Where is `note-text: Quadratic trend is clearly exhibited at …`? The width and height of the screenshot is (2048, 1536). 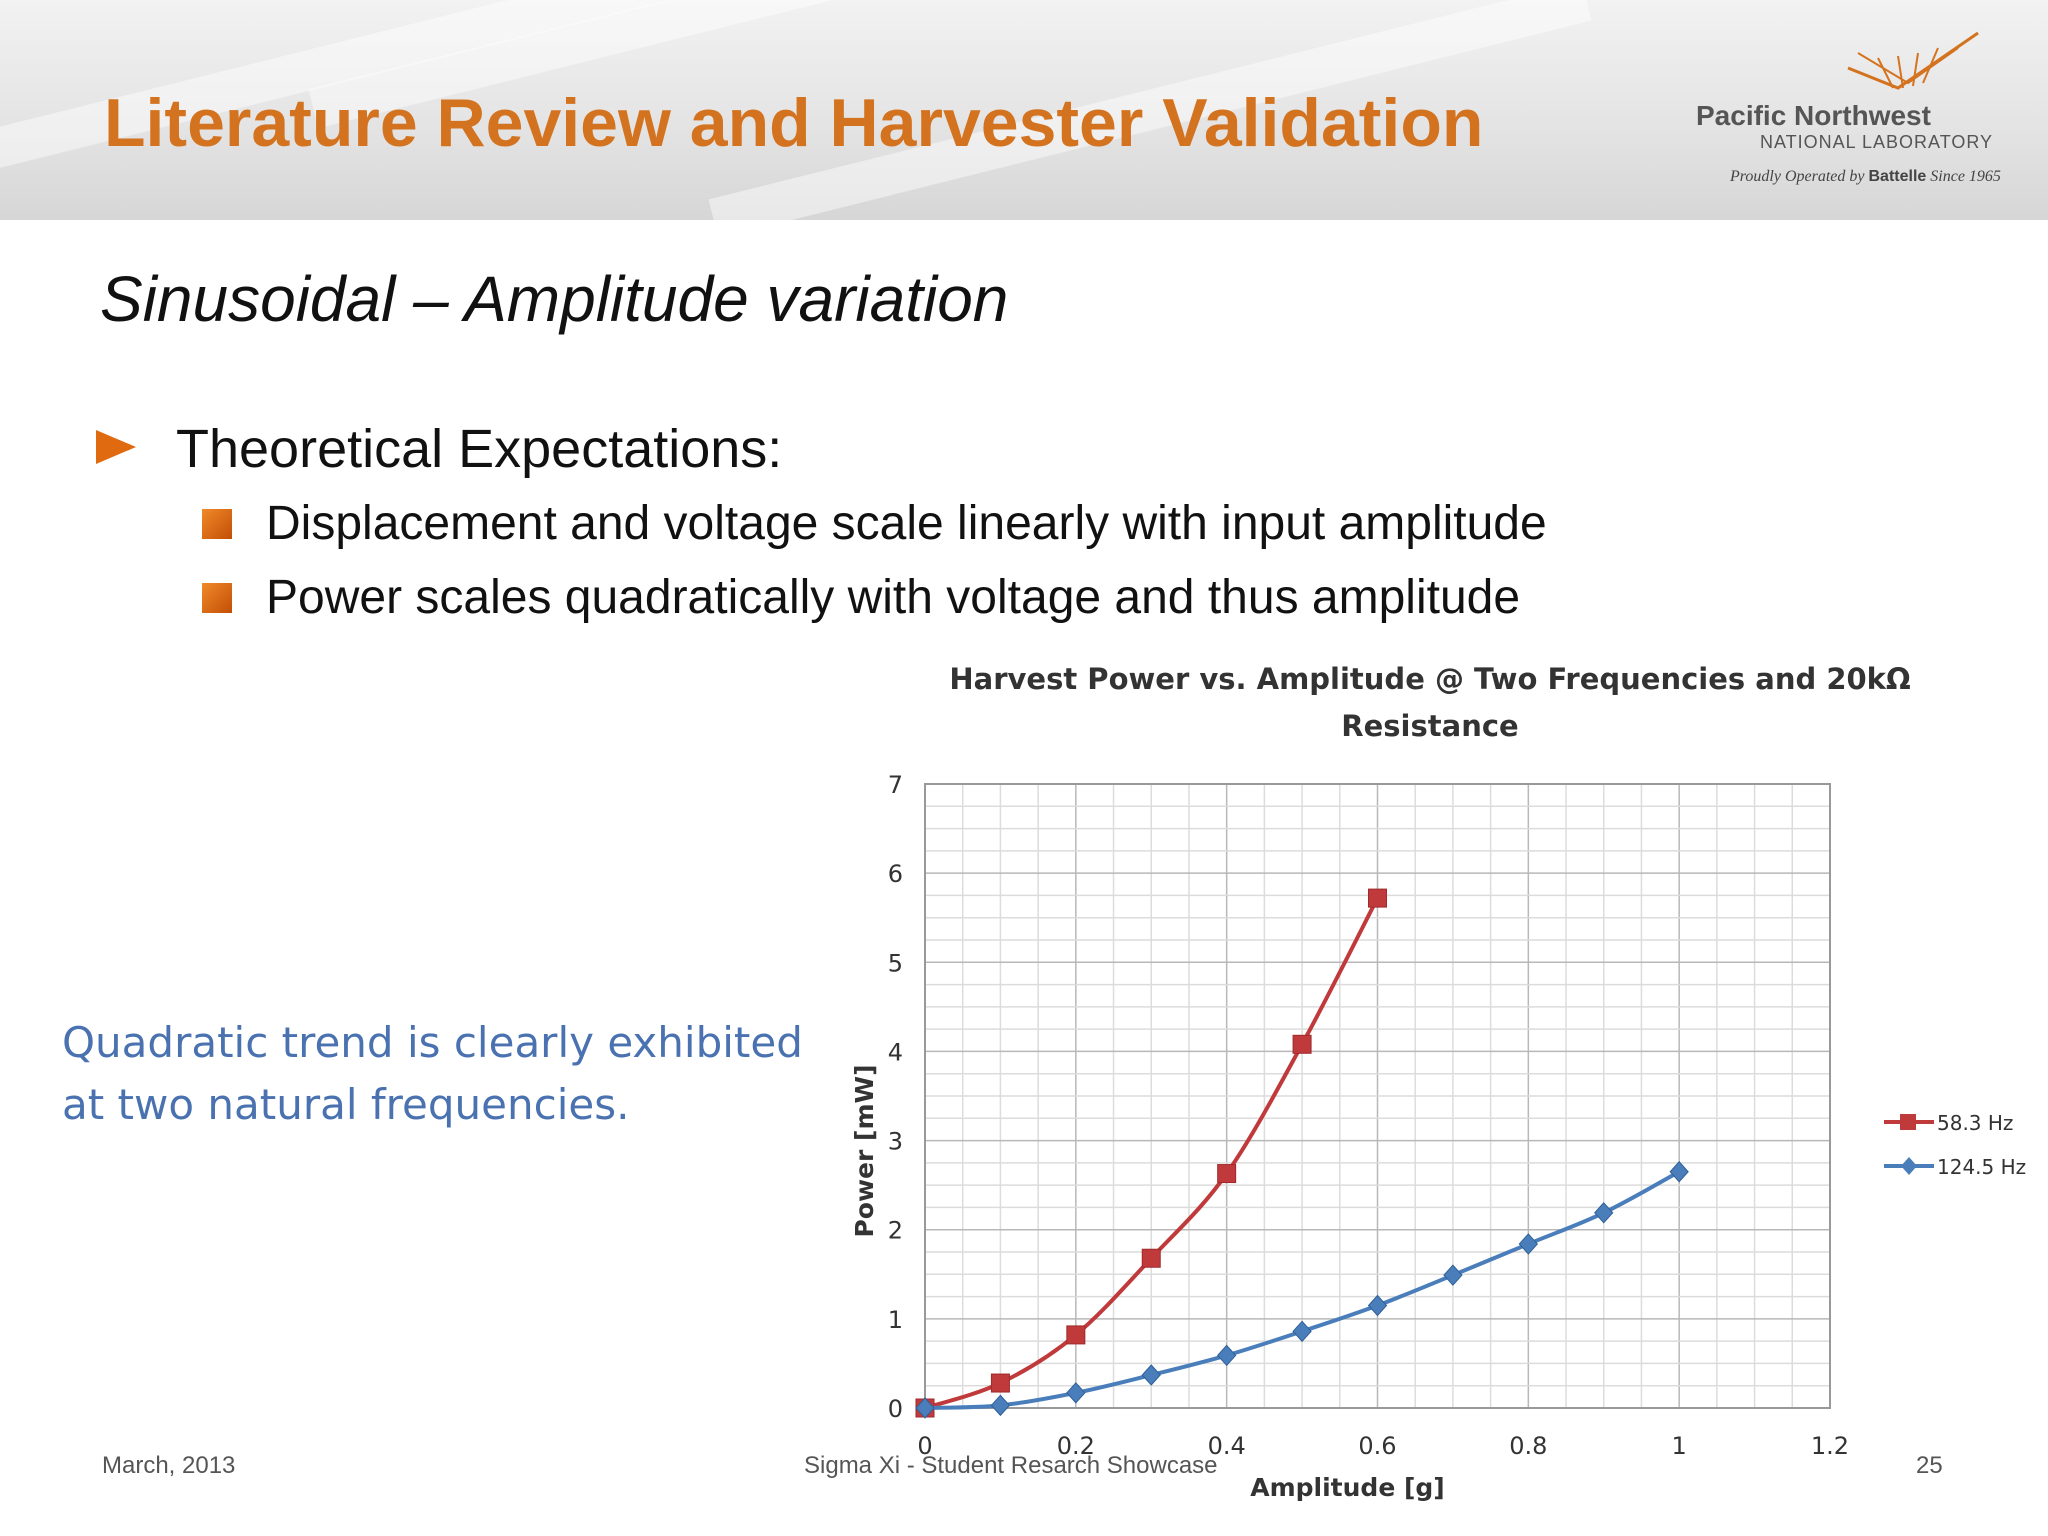 note-text: Quadratic trend is clearly exhibited at … is located at coordinates (432, 1073).